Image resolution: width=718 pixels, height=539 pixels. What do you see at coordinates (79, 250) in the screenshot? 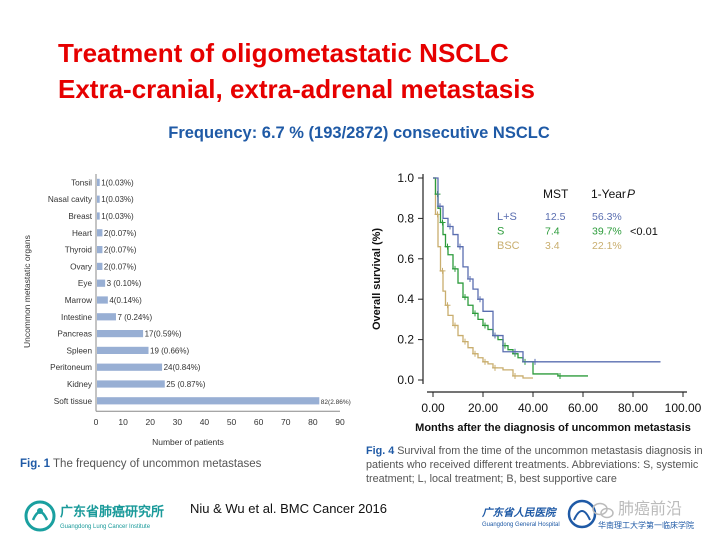
I see `bar-category-label: Thyroid` at bounding box center [79, 250].